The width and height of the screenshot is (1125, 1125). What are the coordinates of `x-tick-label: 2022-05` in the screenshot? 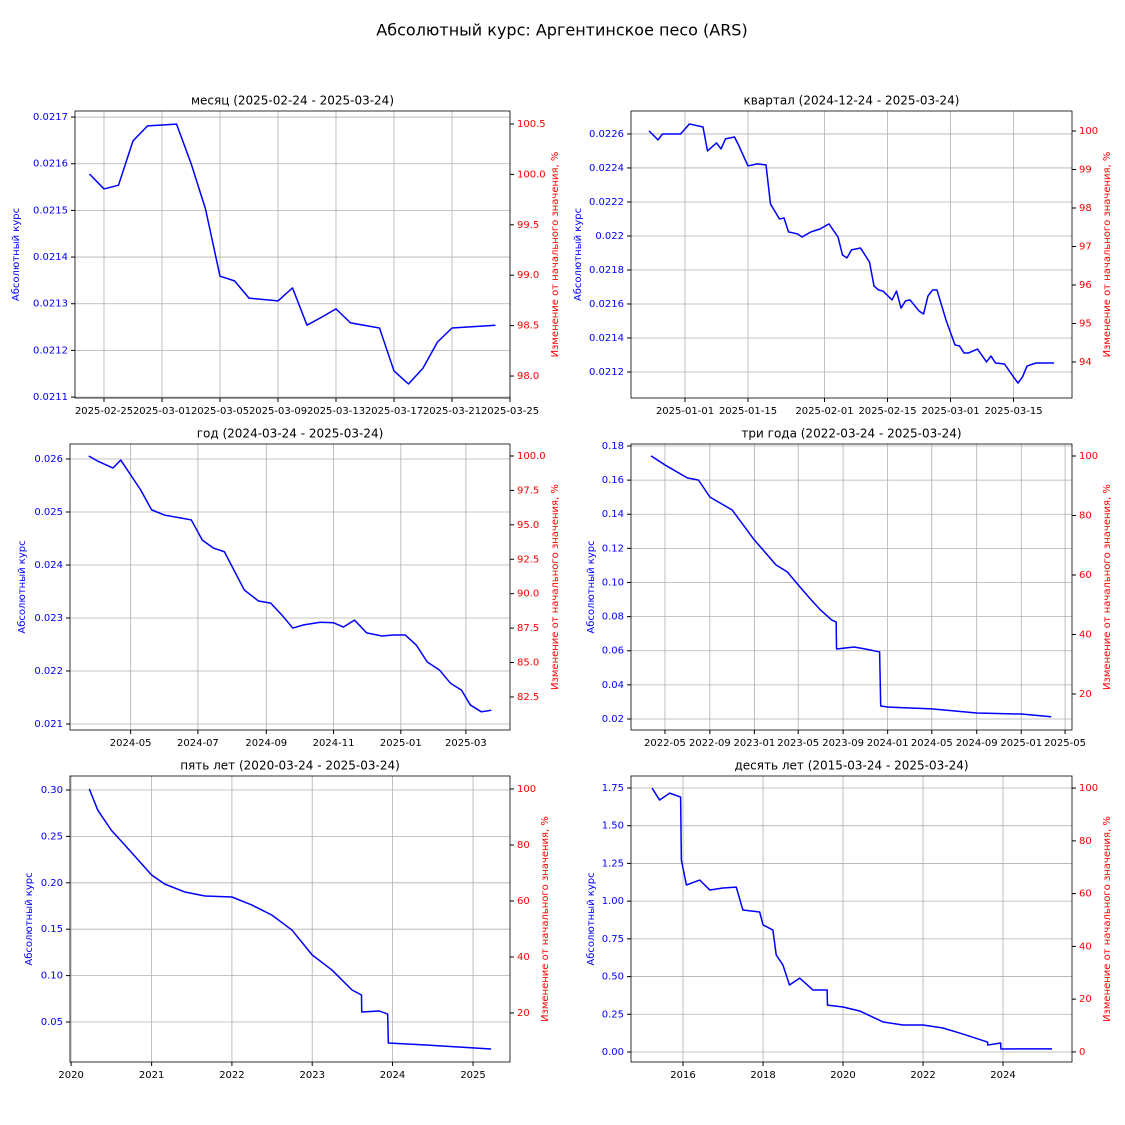 It's located at (665, 743).